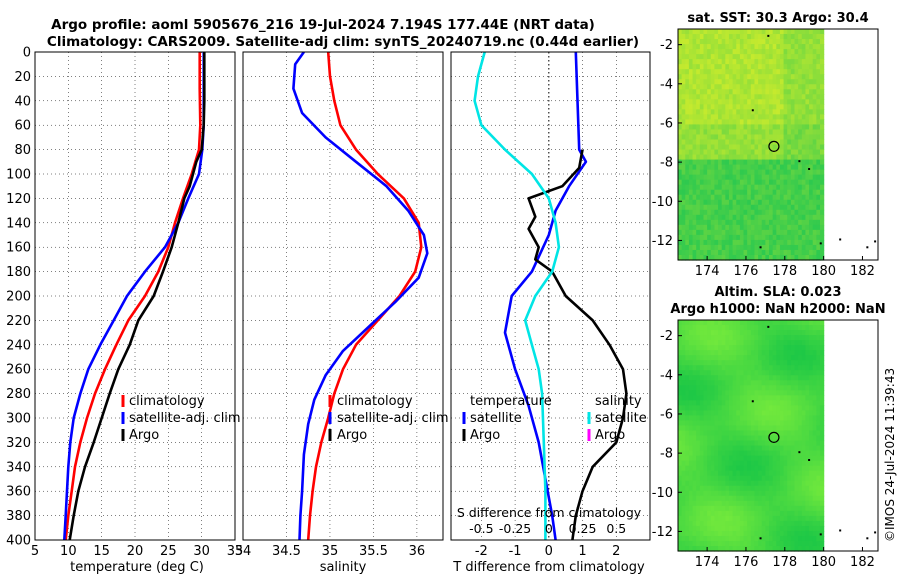 The height and width of the screenshot is (580, 900). What do you see at coordinates (137, 567) in the screenshot?
I see `temperature-xlabel: temperature (deg C)` at bounding box center [137, 567].